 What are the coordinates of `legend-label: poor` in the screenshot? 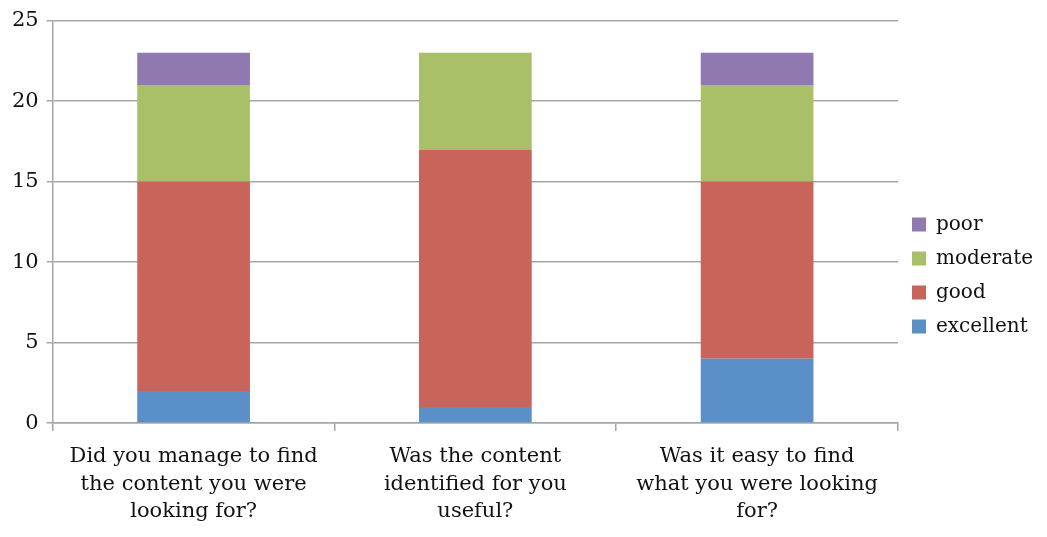 It's located at (959, 222).